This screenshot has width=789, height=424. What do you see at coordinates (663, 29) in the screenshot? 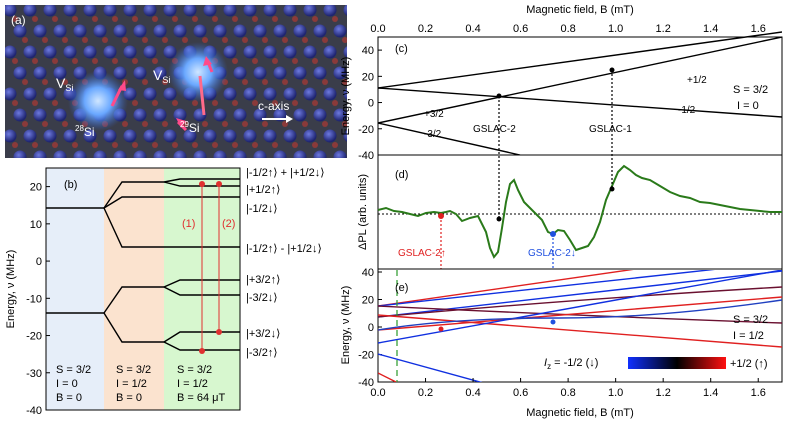
I see `c-top-xtick-label: 1.2` at bounding box center [663, 29].